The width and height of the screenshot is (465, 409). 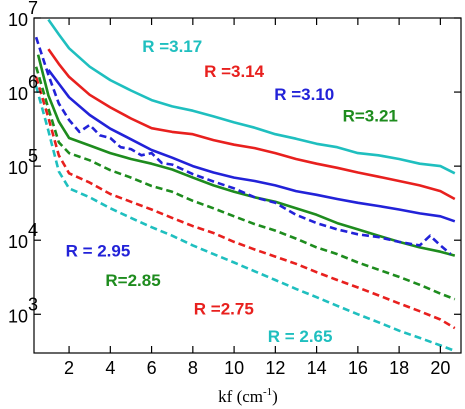 What do you see at coordinates (440, 368) in the screenshot?
I see `x-tick-label: 20` at bounding box center [440, 368].